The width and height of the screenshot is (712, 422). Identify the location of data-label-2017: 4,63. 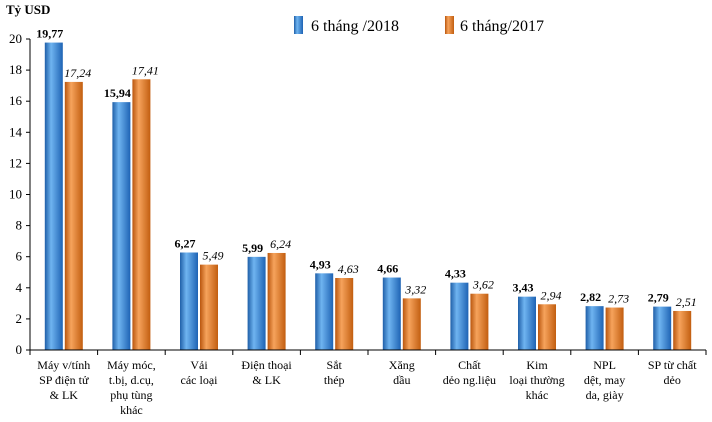
(348, 269).